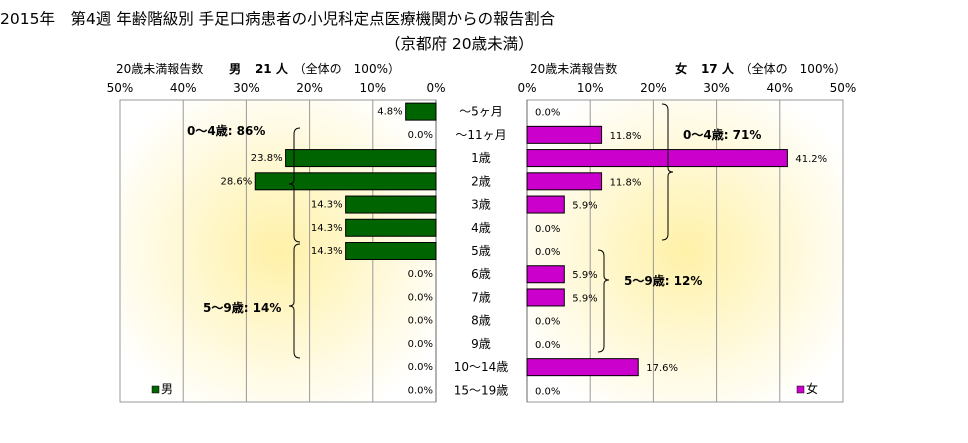  What do you see at coordinates (481, 367) in the screenshot?
I see `category-label: 10～14歳` at bounding box center [481, 367].